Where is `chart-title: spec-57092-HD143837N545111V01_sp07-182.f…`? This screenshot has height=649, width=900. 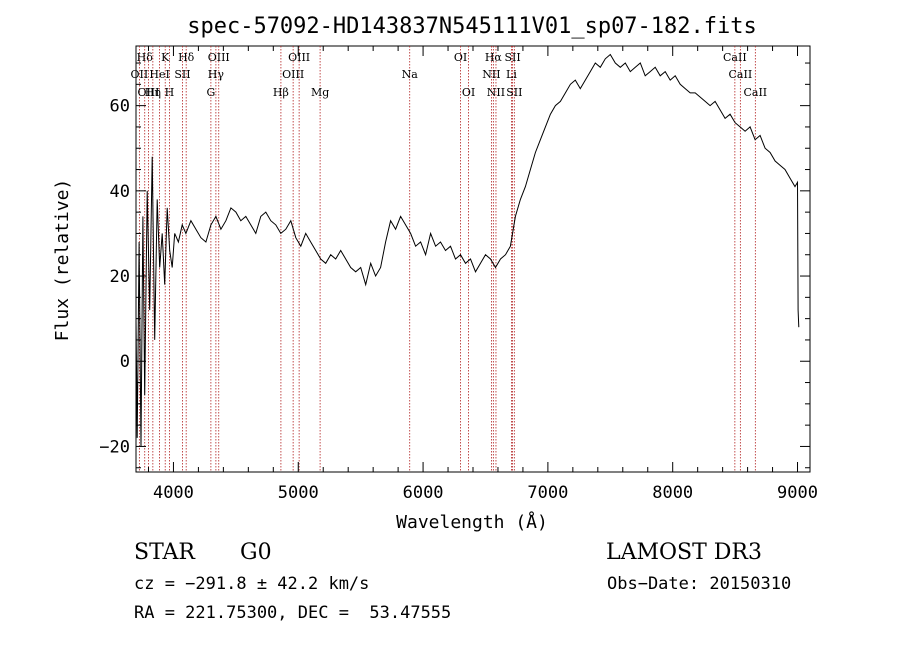
chart-title: spec-57092-HD143837N545111V01_sp07-182.f… is located at coordinates (472, 26).